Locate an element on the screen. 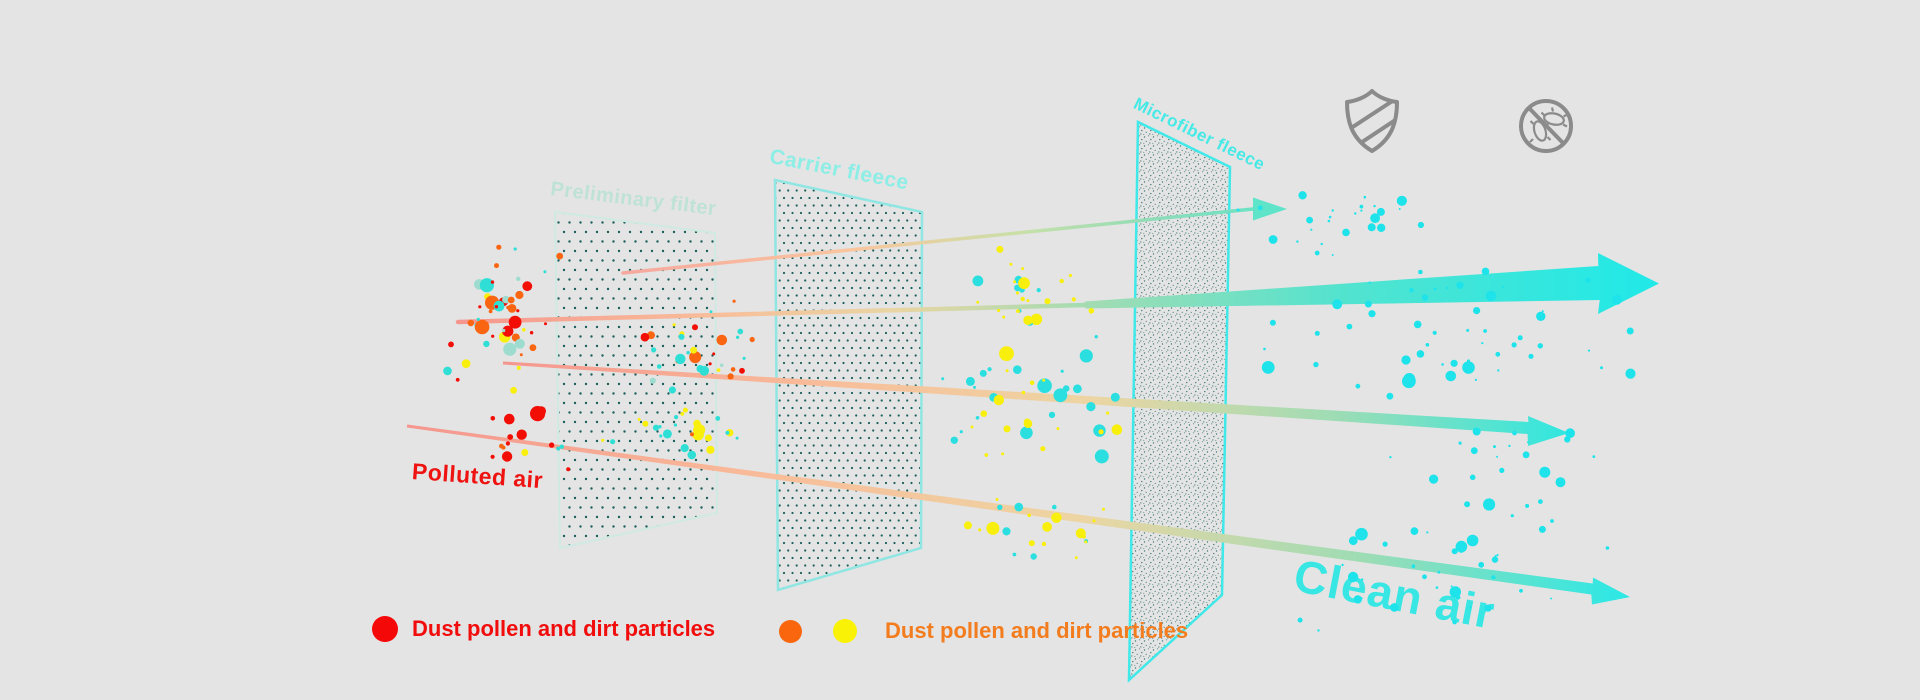  flow-arrowhead-top is located at coordinates (1270, 209).